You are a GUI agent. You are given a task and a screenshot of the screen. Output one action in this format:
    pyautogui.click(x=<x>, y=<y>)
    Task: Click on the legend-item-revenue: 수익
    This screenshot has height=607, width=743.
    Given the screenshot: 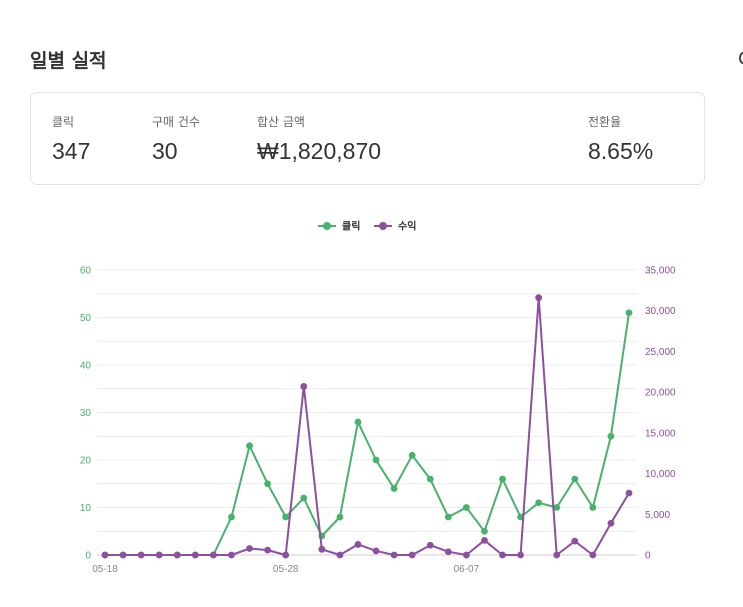 What is the action you would take?
    pyautogui.click(x=395, y=227)
    